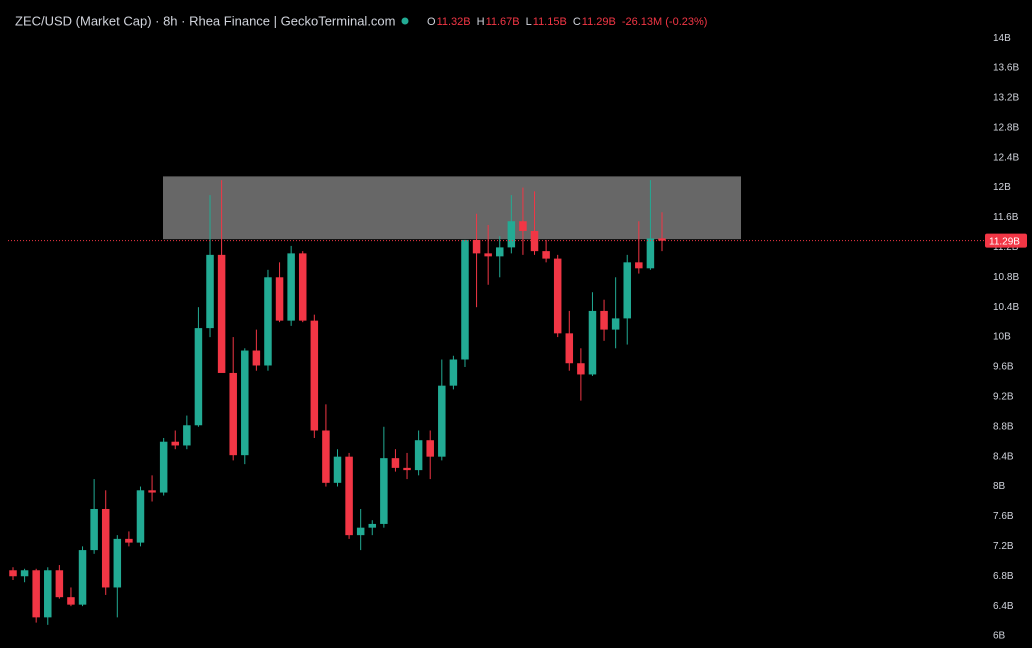 The width and height of the screenshot is (1032, 648). What do you see at coordinates (1006, 127) in the screenshot?
I see `y-tick-label: 12.8B` at bounding box center [1006, 127].